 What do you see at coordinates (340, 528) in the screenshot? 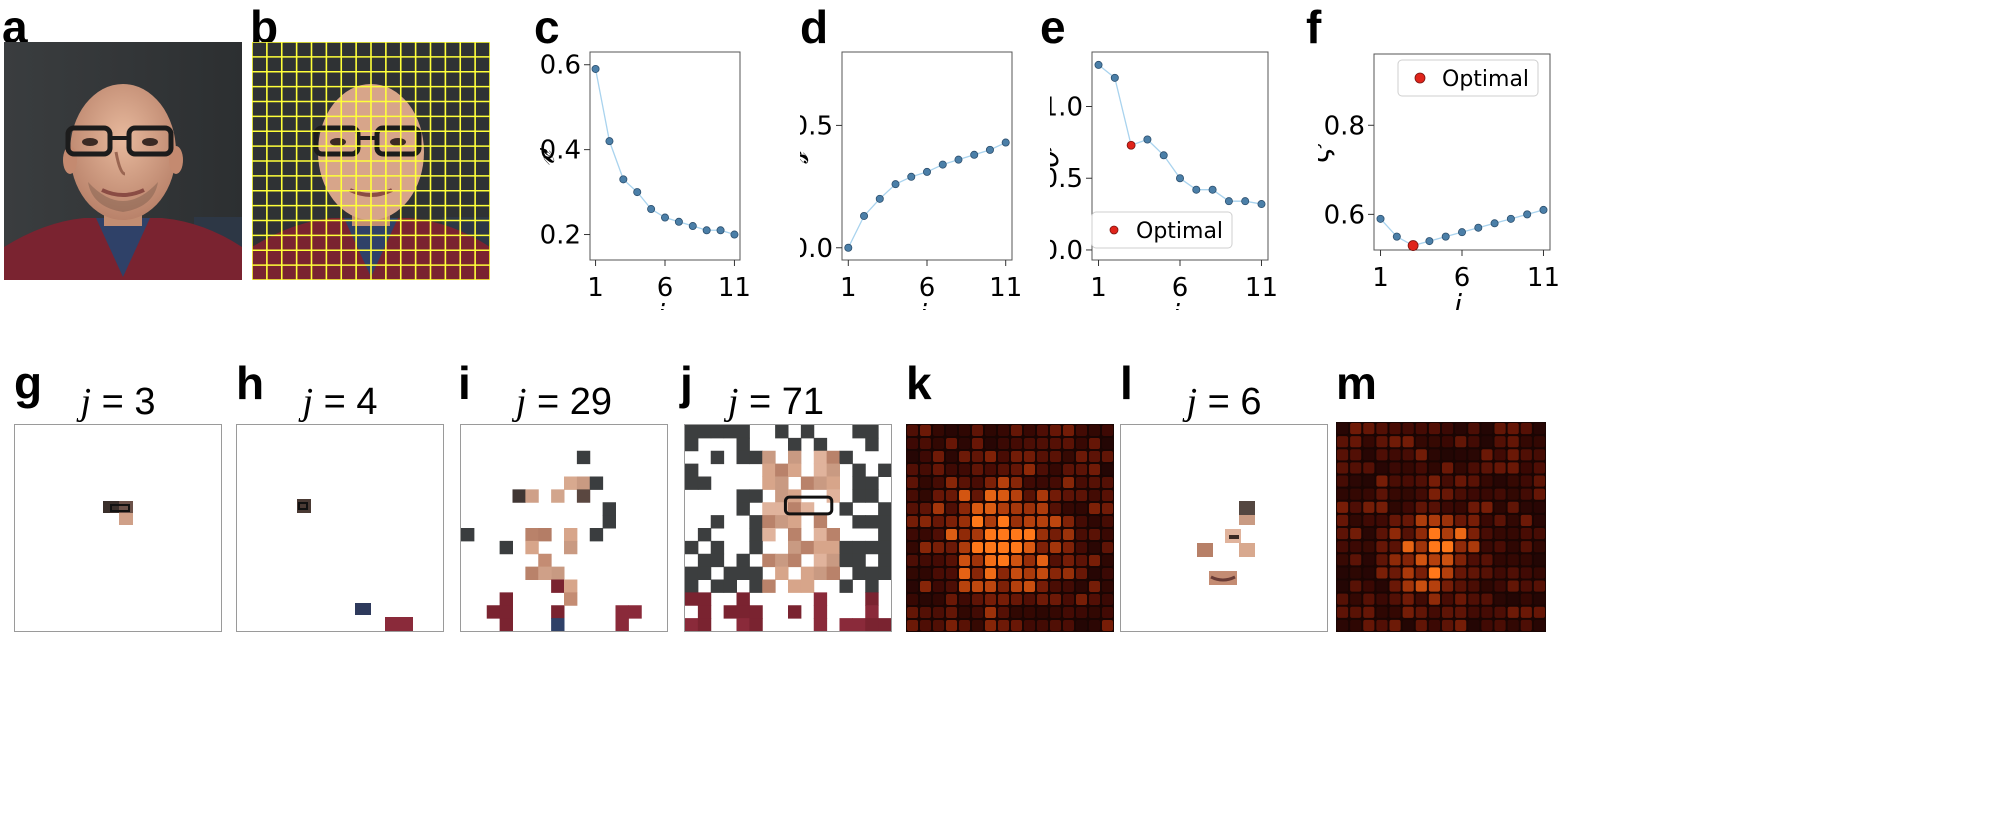
I see `masked-image-j4` at bounding box center [340, 528].